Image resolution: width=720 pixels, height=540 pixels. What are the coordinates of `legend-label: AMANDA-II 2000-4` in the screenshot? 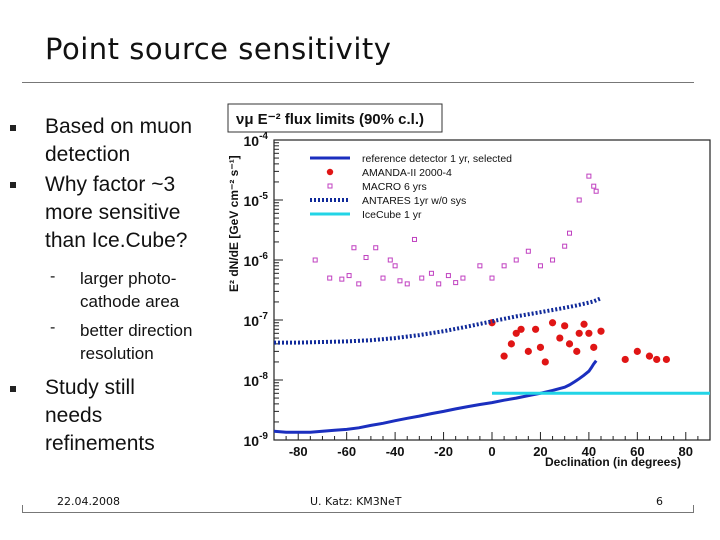 It's located at (407, 173).